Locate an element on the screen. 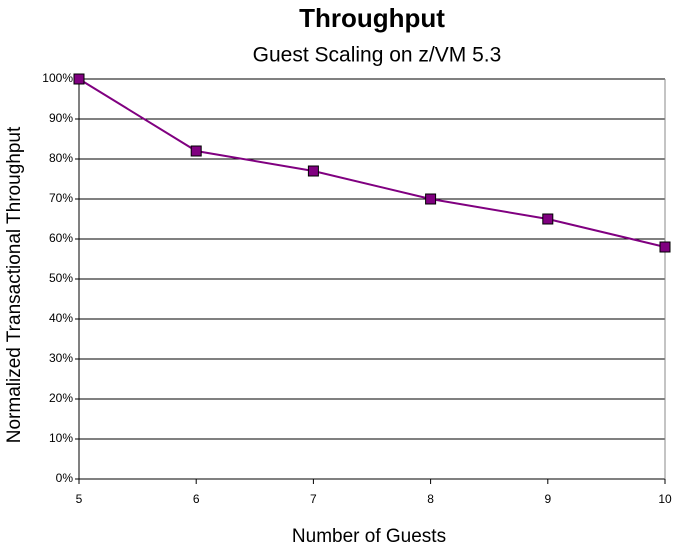 This screenshot has height=553, width=675. x-tick-label: 9 is located at coordinates (547, 499).